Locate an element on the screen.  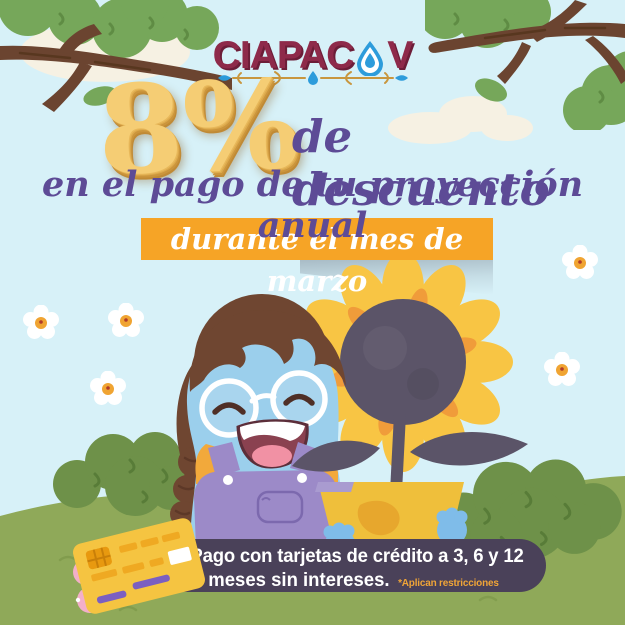
sunflower is located at coordinates (403, 362).